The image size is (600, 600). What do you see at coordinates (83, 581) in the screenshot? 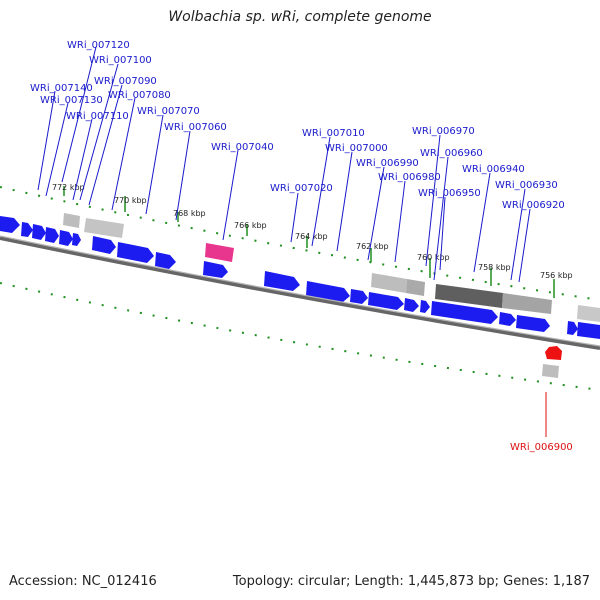
I see `accession-text: Accession: NC_012416` at bounding box center [83, 581].